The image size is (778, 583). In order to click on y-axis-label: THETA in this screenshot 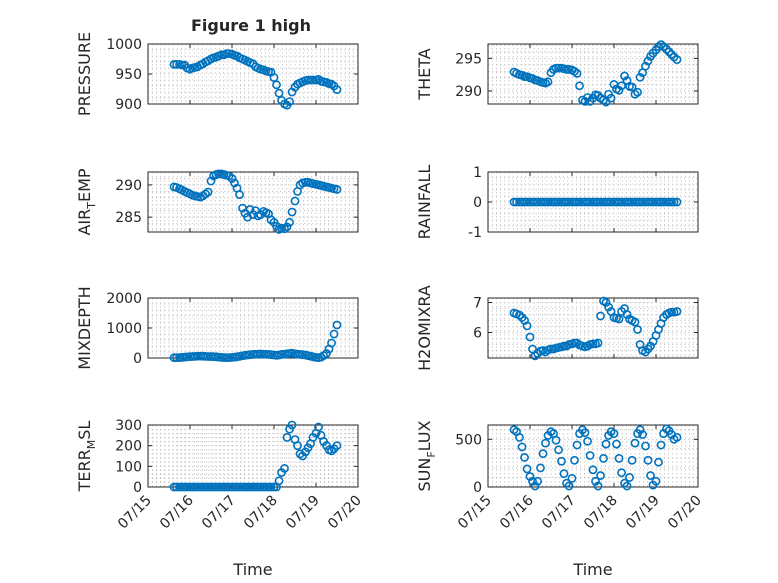, I will do `click(424, 74)`.